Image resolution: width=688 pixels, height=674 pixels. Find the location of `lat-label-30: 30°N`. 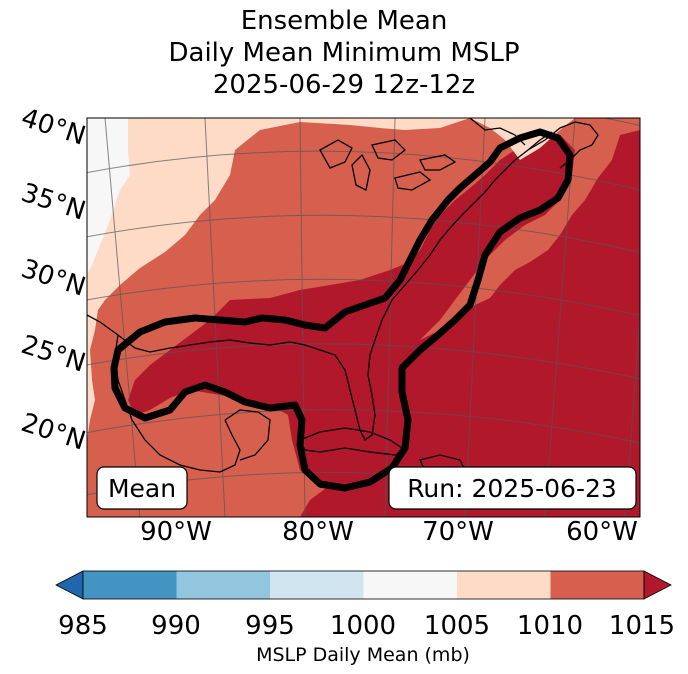

lat-label-30: 30°N is located at coordinates (53, 278).